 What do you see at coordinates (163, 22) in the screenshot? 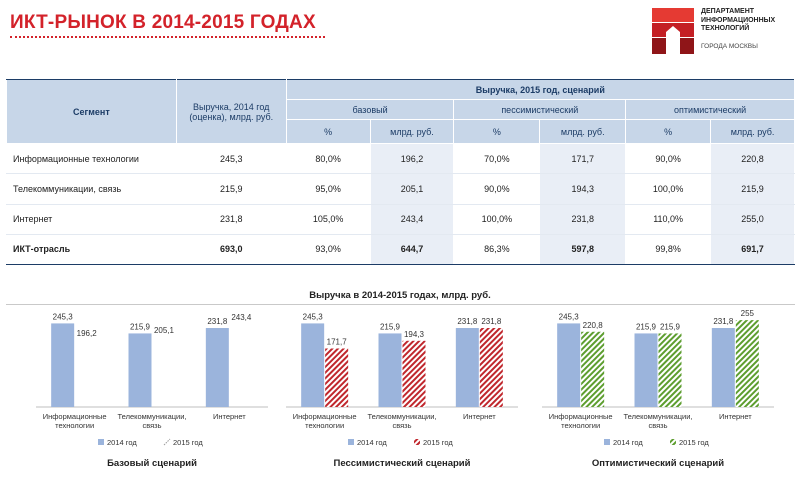
I see `page-title: ИКТ-РЫНОК В 2014-2015 ГОДАХ` at bounding box center [163, 22].